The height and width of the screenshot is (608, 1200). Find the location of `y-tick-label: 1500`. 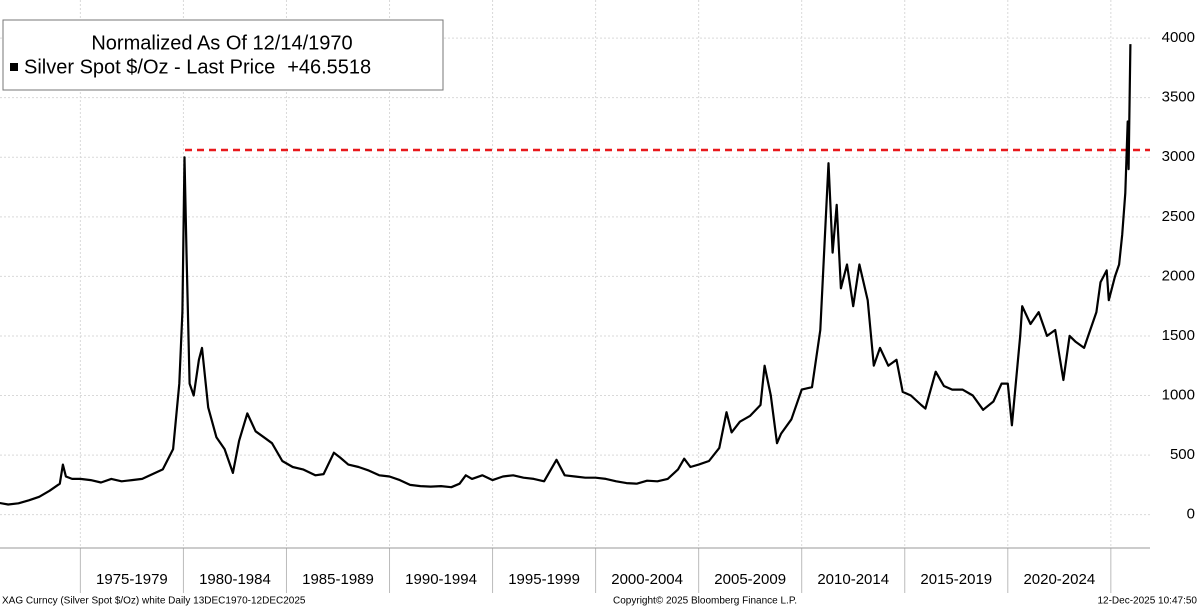

y-tick-label: 1500 is located at coordinates (1178, 335).